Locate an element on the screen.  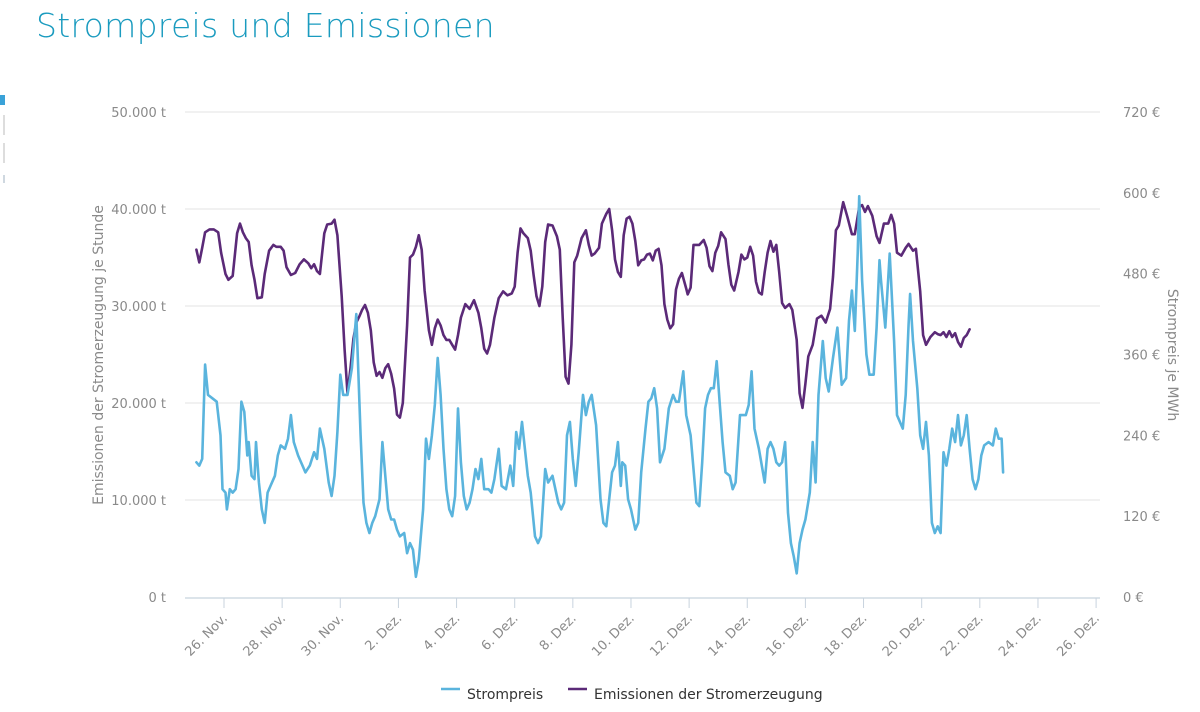
x-tick-label: 26. Dez. is located at coordinates (1078, 635).